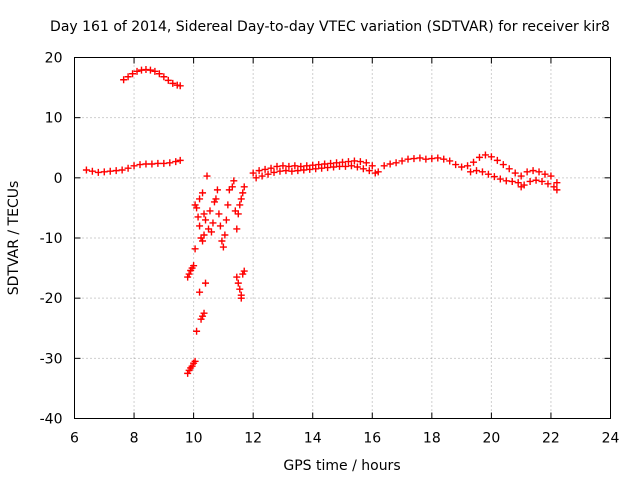 This screenshot has height=480, width=640. I want to click on x-tick-label: 22, so click(551, 439).